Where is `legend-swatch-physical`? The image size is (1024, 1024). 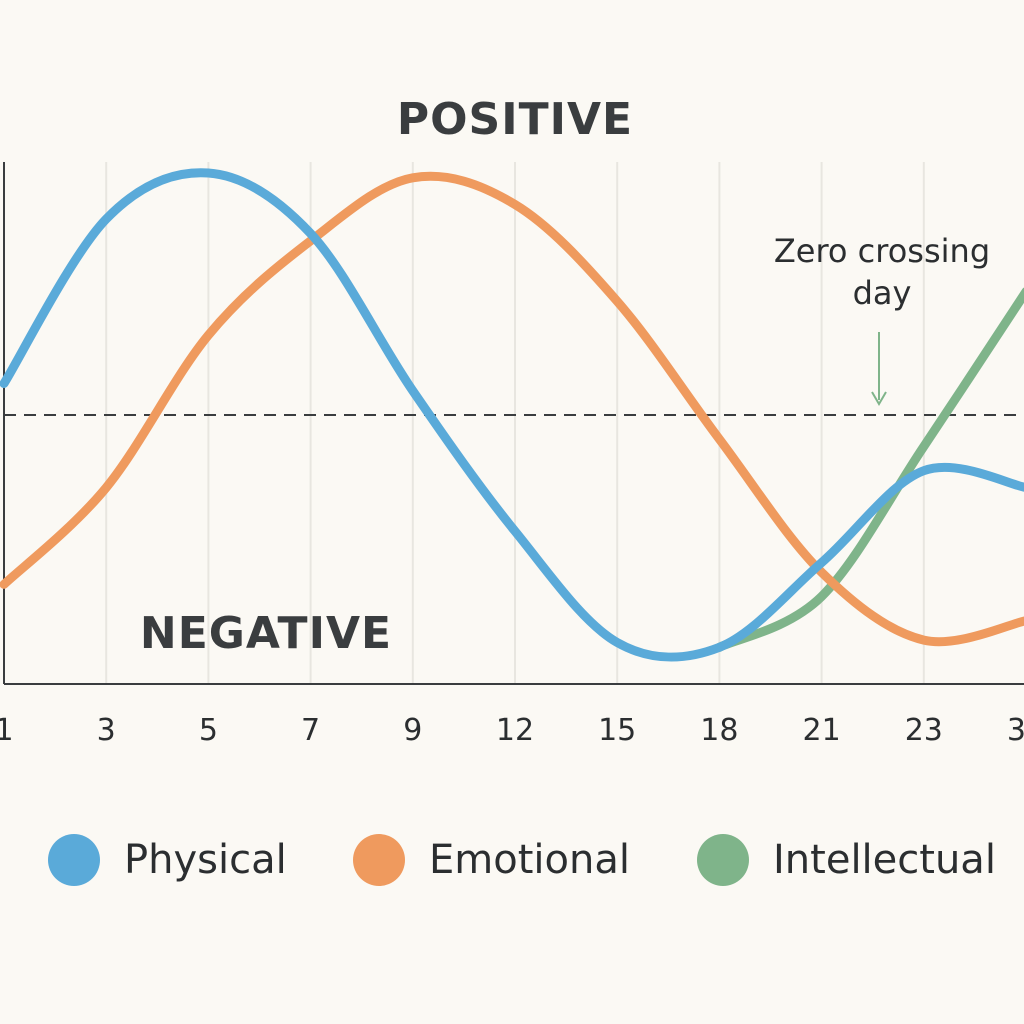 legend-swatch-physical is located at coordinates (74, 860).